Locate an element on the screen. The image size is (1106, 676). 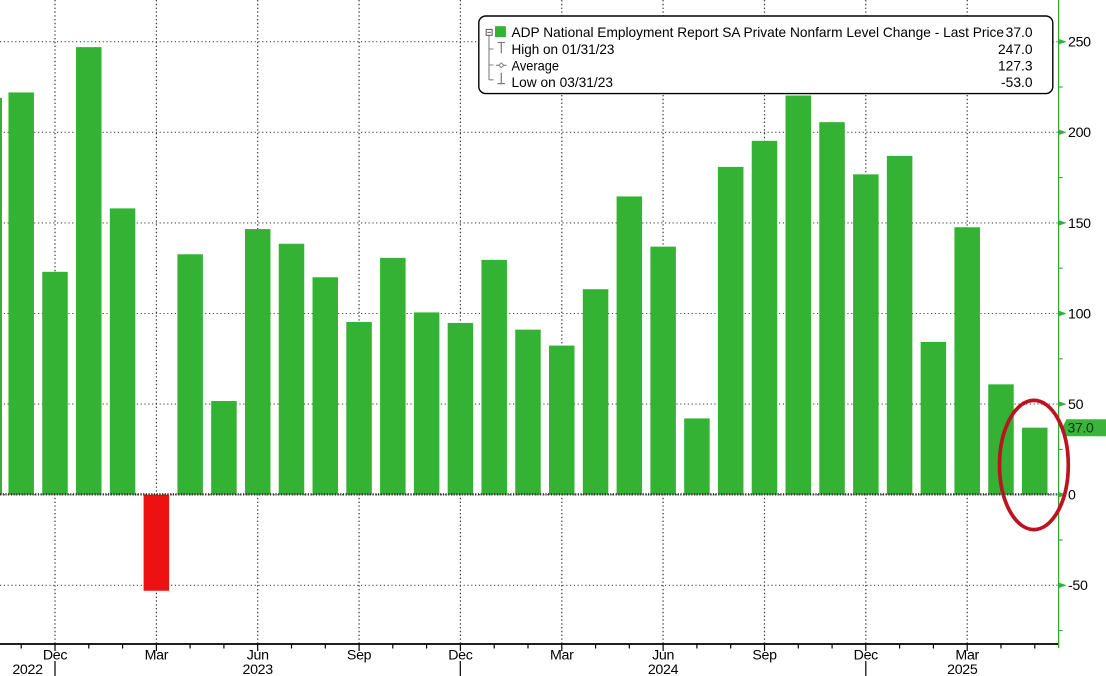
svg-text: 0 is located at coordinates (1072, 496).